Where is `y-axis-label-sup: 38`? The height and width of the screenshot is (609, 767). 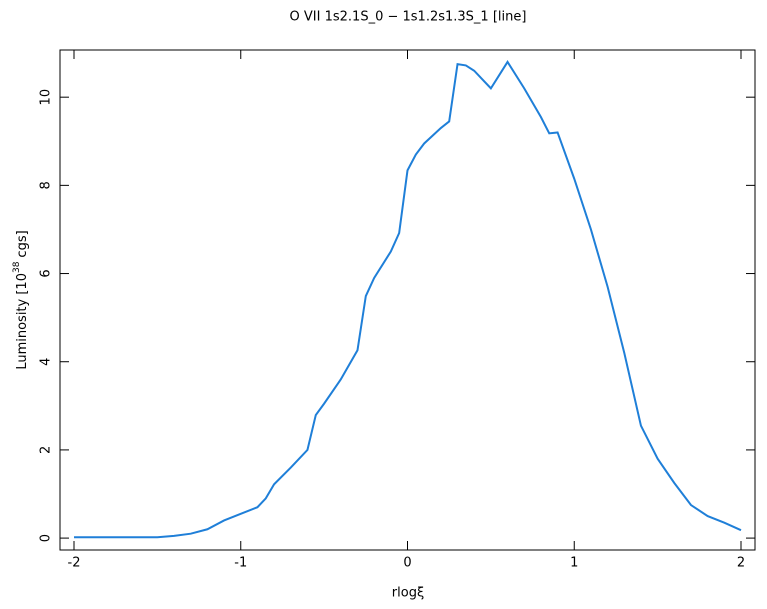 y-axis-label-sup: 38 is located at coordinates (17, 267).